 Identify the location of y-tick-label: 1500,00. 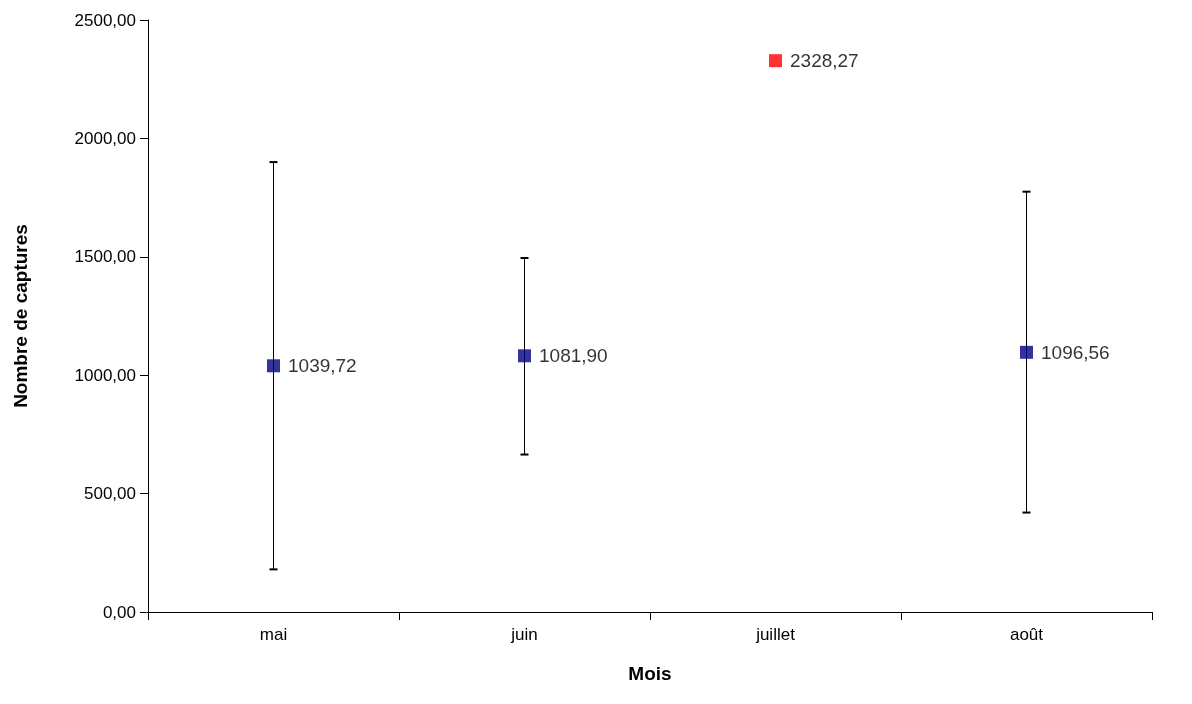
(105, 257).